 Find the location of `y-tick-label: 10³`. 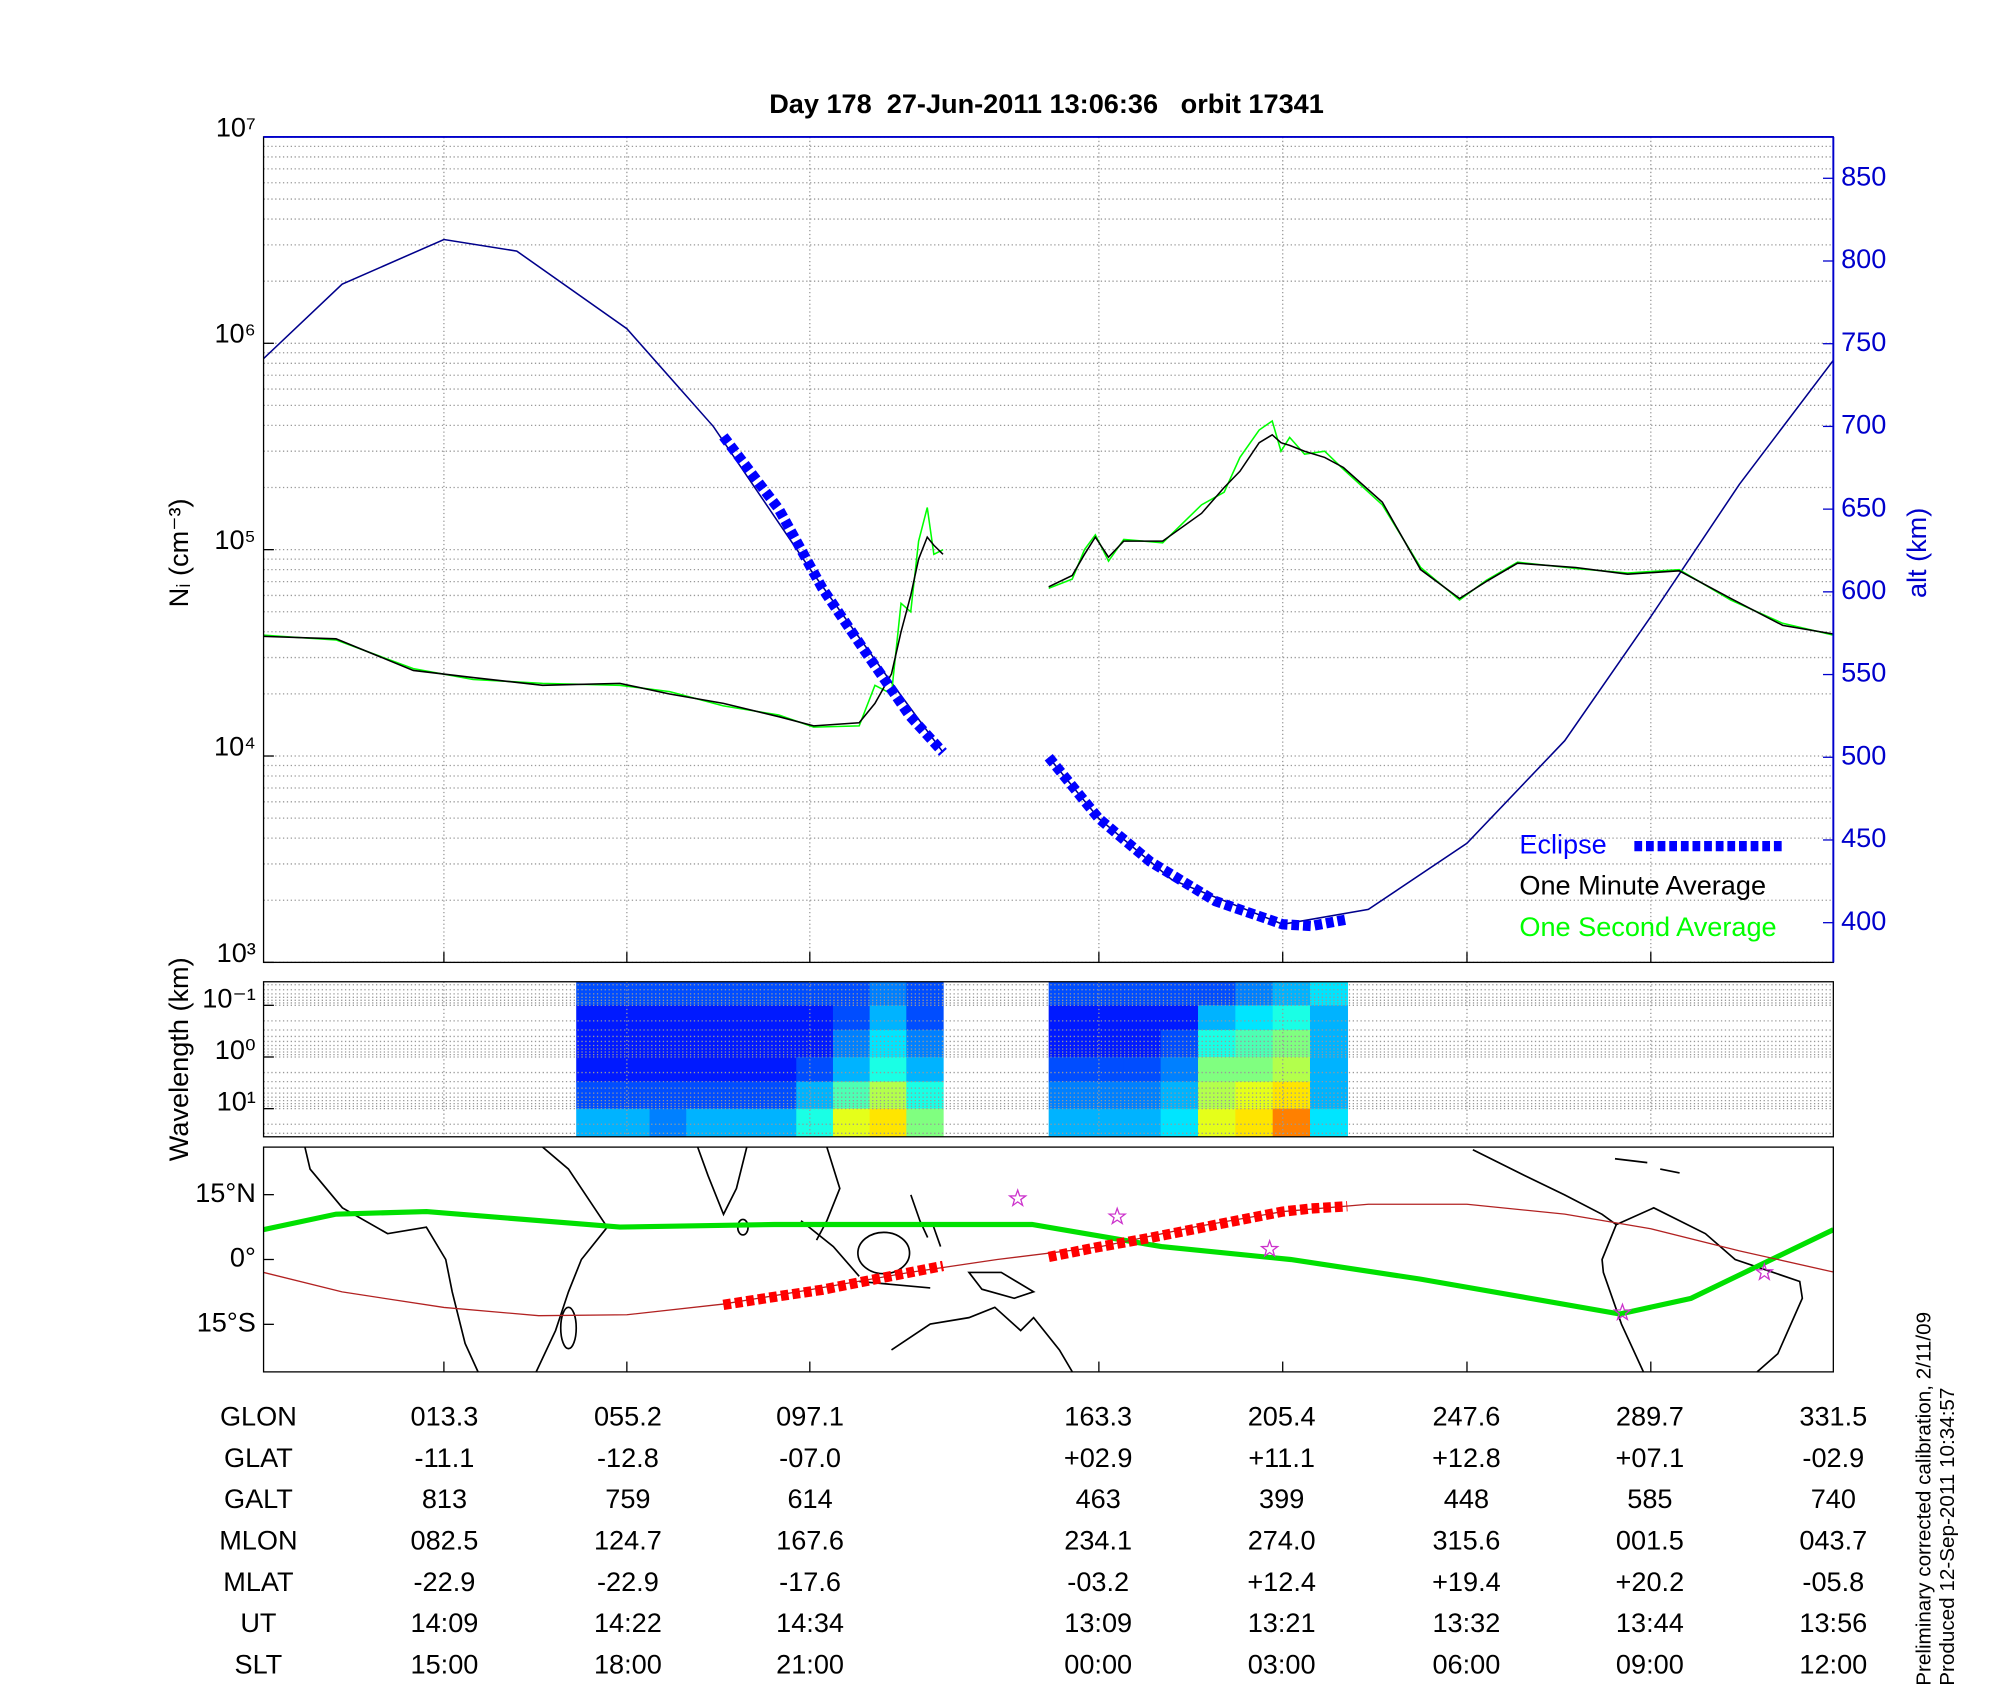

y-tick-label: 10³ is located at coordinates (236, 952).